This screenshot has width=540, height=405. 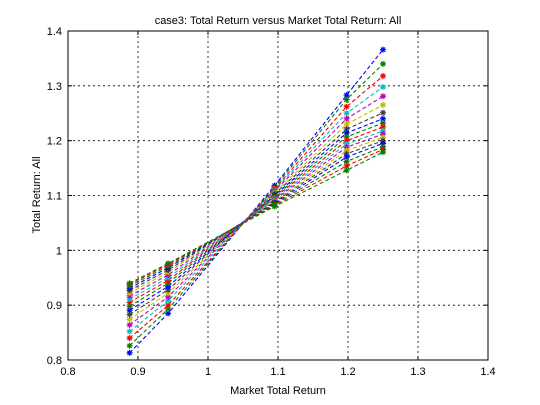 What do you see at coordinates (54, 87) in the screenshot?
I see `y-tick-label: 1.3` at bounding box center [54, 87].